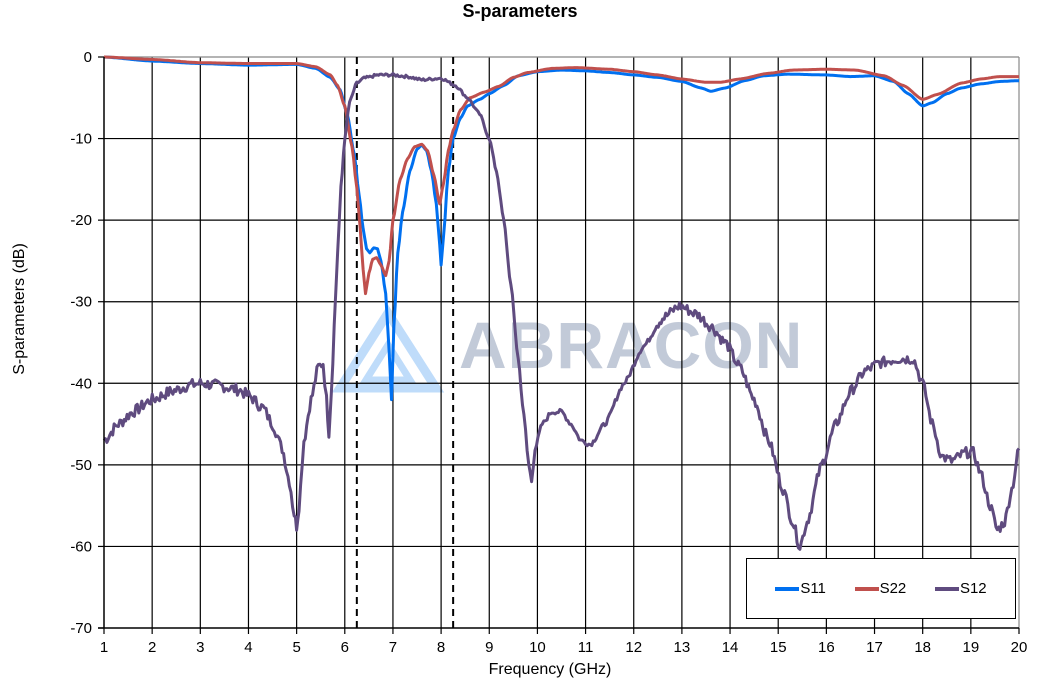 This screenshot has width=1040, height=692. I want to click on y-axis-label: S-parameters (dB), so click(19, 309).